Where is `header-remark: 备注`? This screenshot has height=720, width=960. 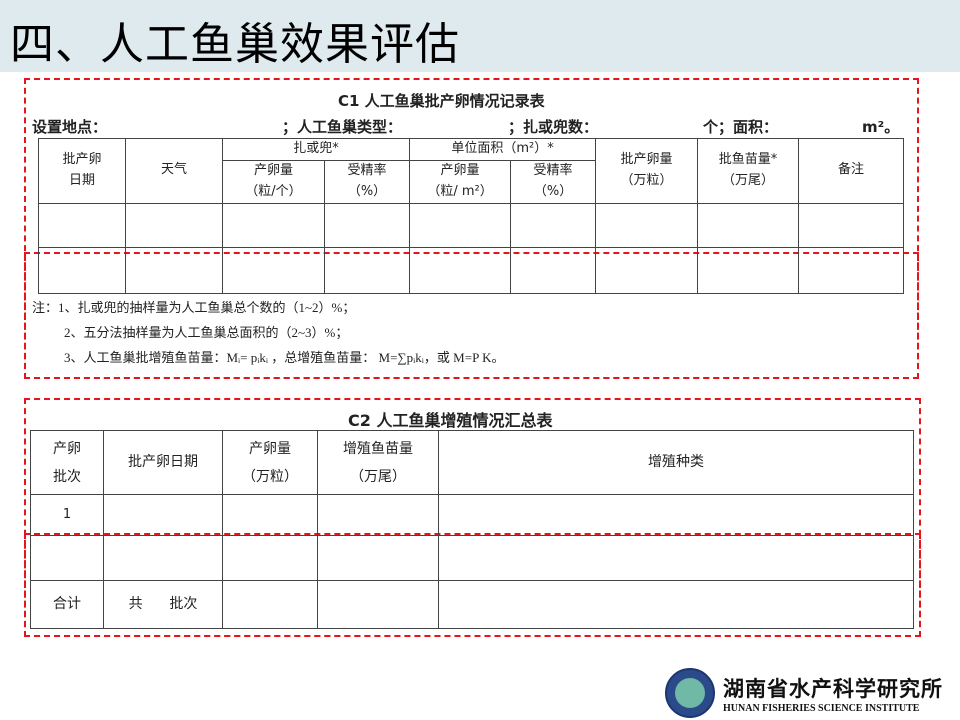 header-remark: 备注 is located at coordinates (851, 171).